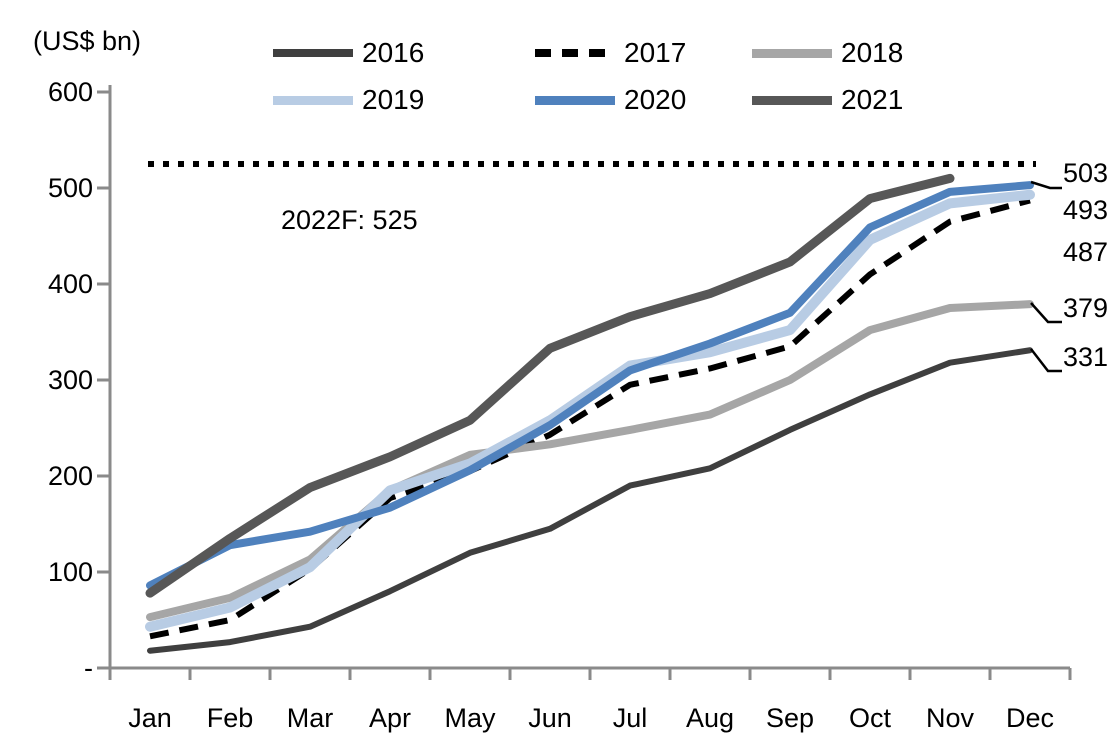  Describe the element at coordinates (230, 718) in the screenshot. I see `x-label-Feb: Feb` at that location.